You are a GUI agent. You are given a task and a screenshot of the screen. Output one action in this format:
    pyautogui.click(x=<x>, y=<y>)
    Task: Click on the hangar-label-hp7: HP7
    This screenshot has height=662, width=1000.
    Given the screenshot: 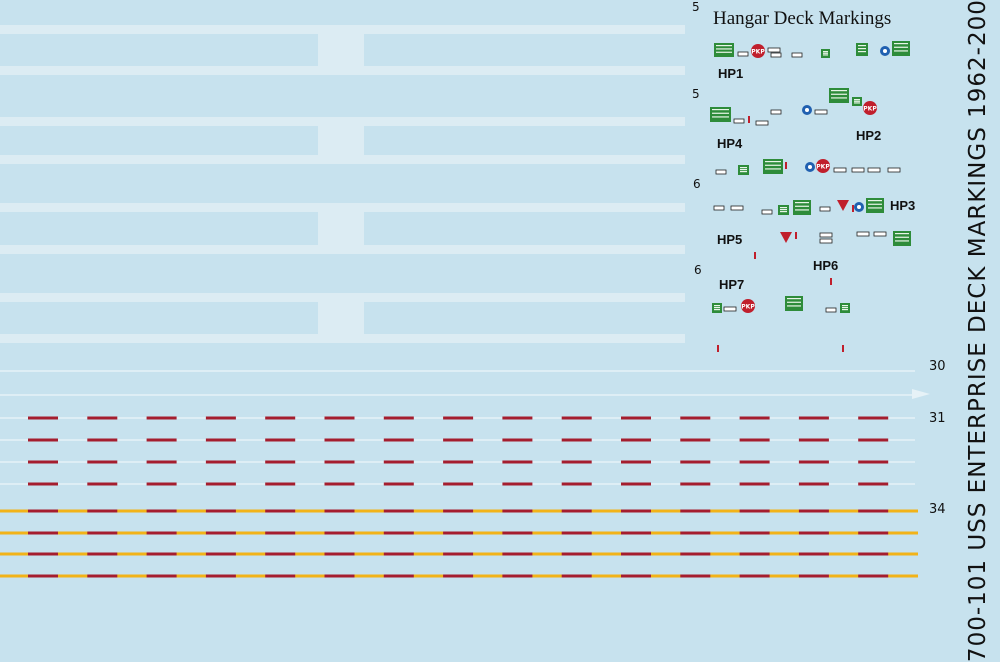 What is the action you would take?
    pyautogui.click(x=732, y=284)
    